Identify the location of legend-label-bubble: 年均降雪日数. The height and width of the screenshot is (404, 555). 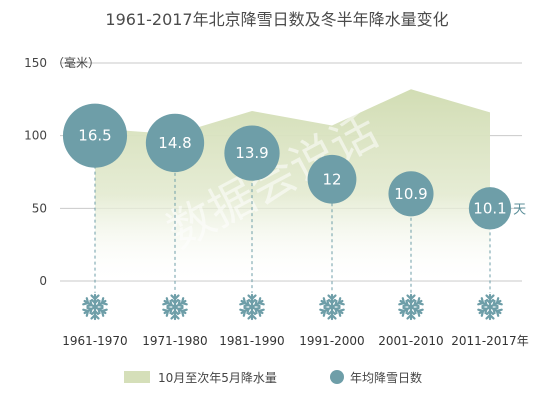
(386, 377).